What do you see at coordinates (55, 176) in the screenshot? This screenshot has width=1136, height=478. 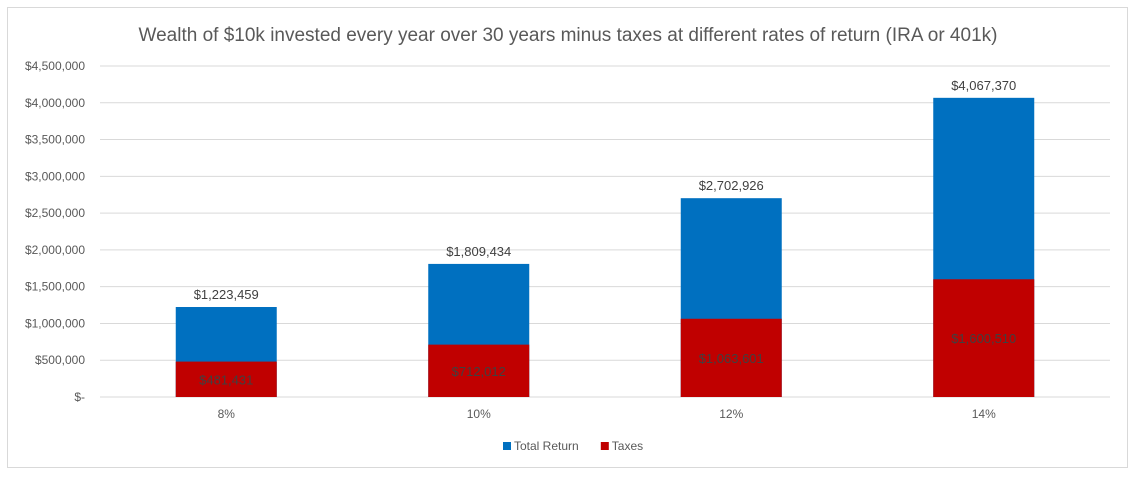 I see `y-tick-label: $3,000,000` at bounding box center [55, 176].